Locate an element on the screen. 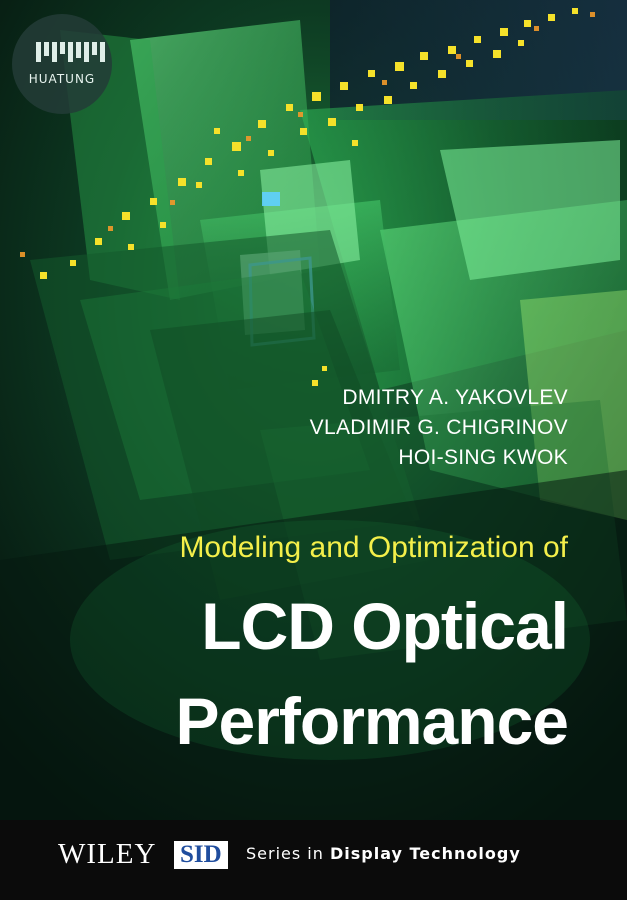 The height and width of the screenshot is (900, 627). wiley-logo: WILEY is located at coordinates (107, 854).